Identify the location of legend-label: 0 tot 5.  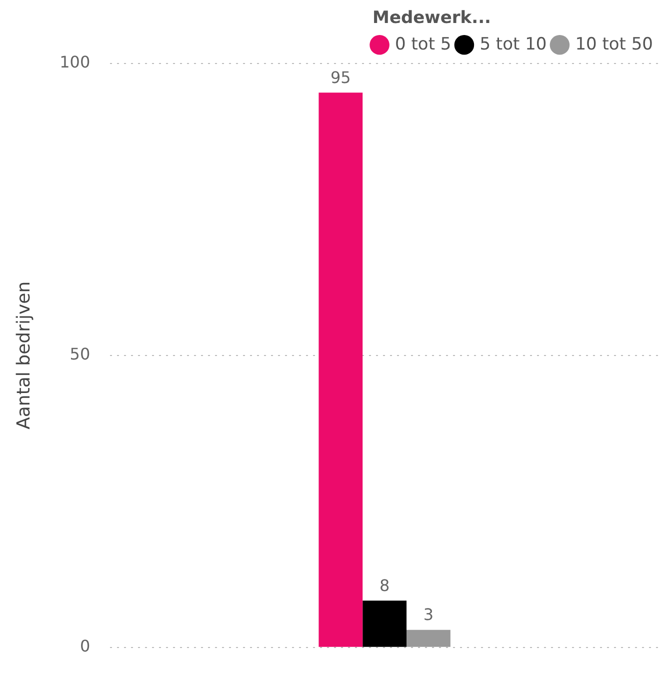
(423, 44).